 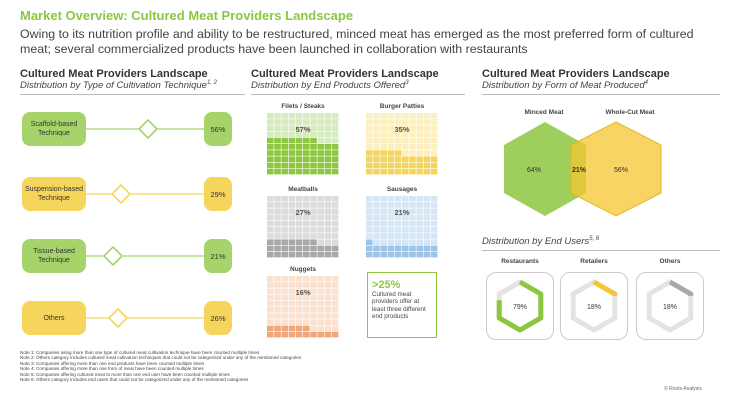 I want to click on products-title: Cultured Meat Providers Landscape, so click(x=345, y=74).